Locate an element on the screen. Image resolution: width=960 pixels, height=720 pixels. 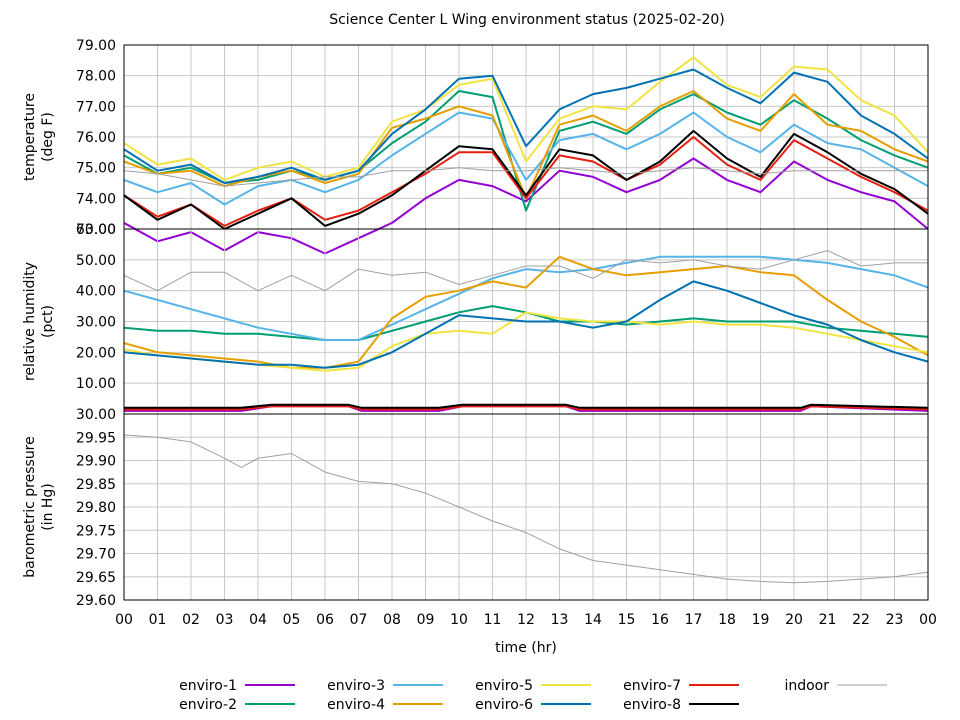
y-tick-label: 20.00 is located at coordinates (96, 353).